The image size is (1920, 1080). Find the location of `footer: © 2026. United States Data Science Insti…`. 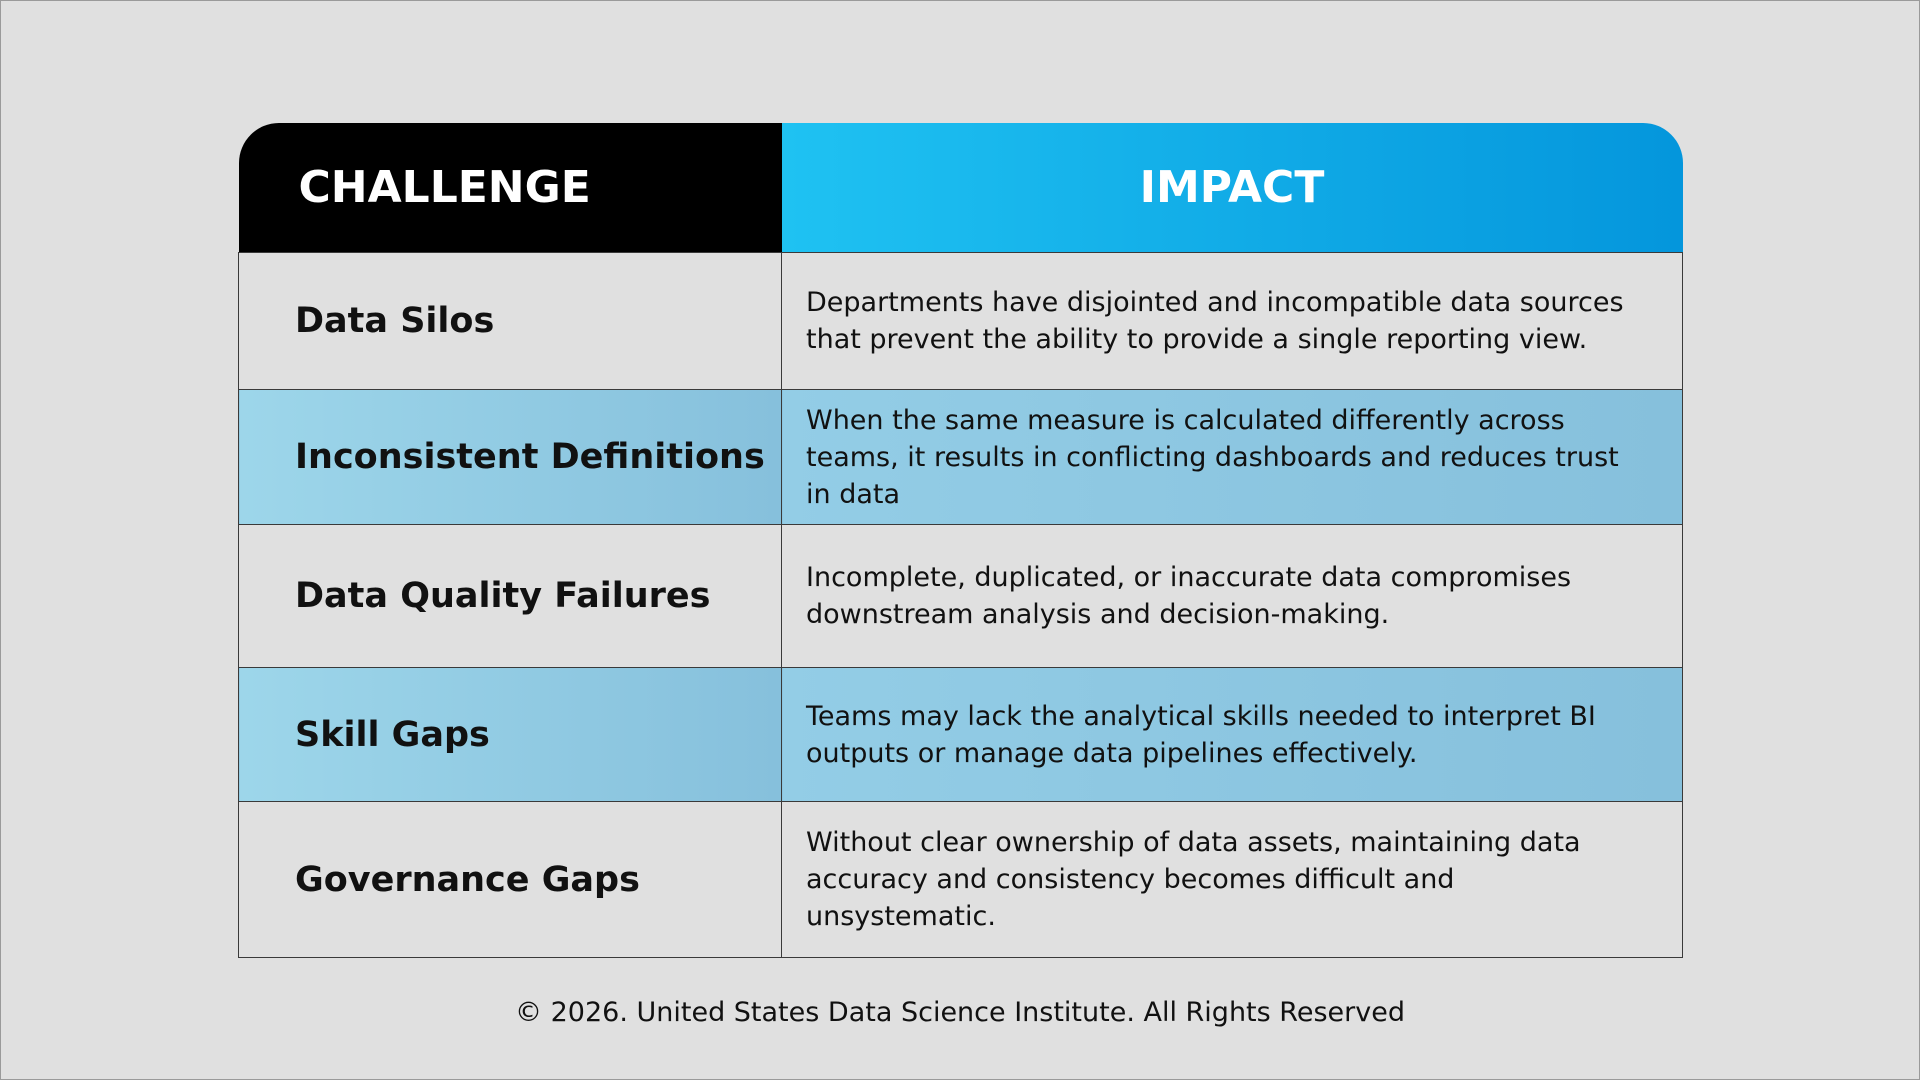

footer: © 2026. United States Data Science Insti… is located at coordinates (960, 1012).